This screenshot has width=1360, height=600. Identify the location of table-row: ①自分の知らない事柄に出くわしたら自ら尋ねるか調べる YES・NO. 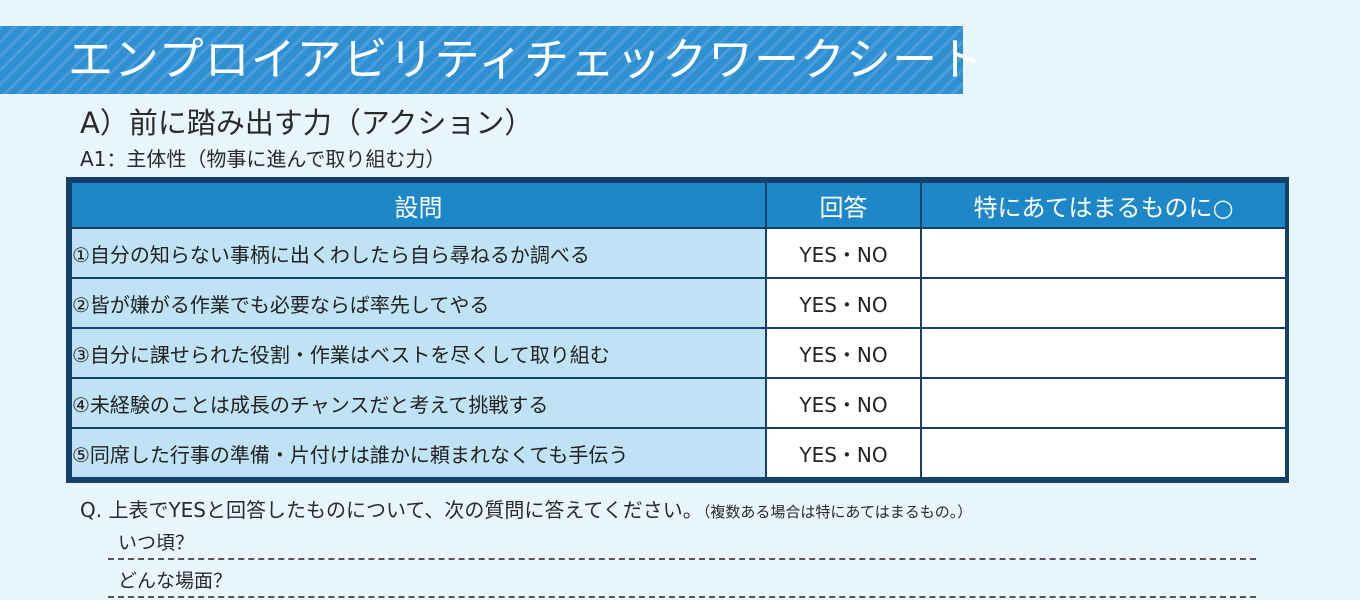
(678, 253).